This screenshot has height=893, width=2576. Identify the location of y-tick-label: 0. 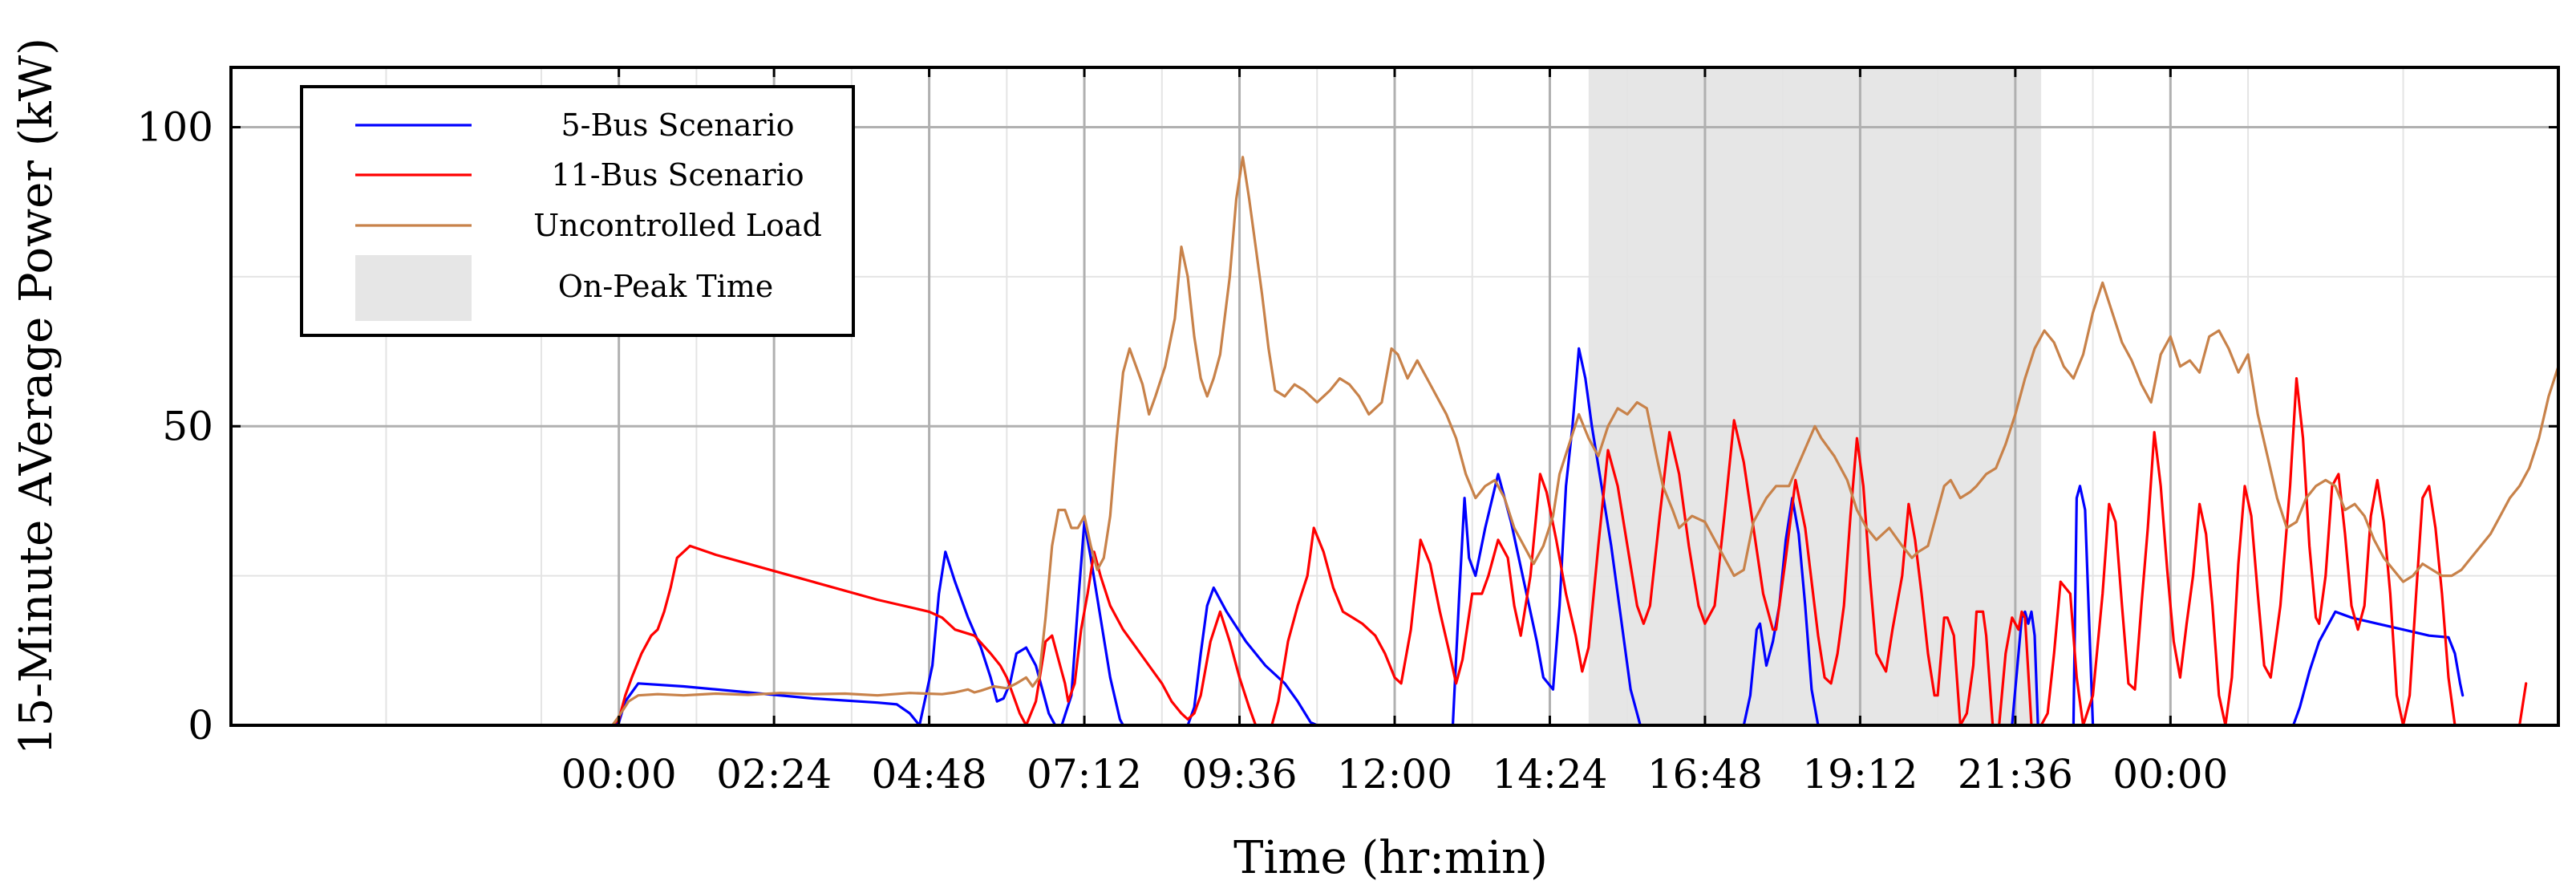
(200, 725).